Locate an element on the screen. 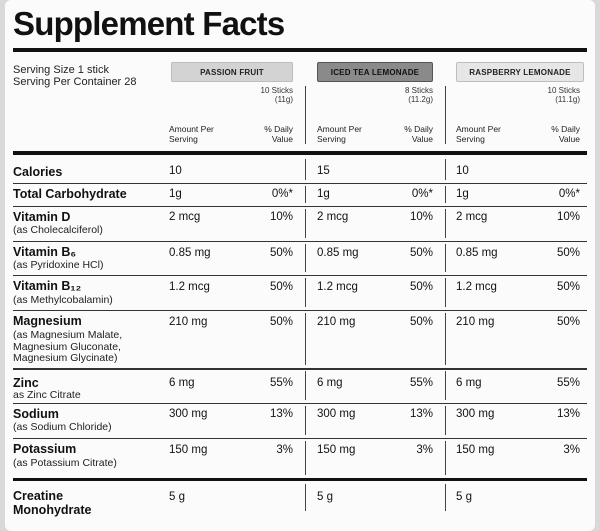  nutrient-name: Creatine Monohydrate is located at coordinates (52, 503).